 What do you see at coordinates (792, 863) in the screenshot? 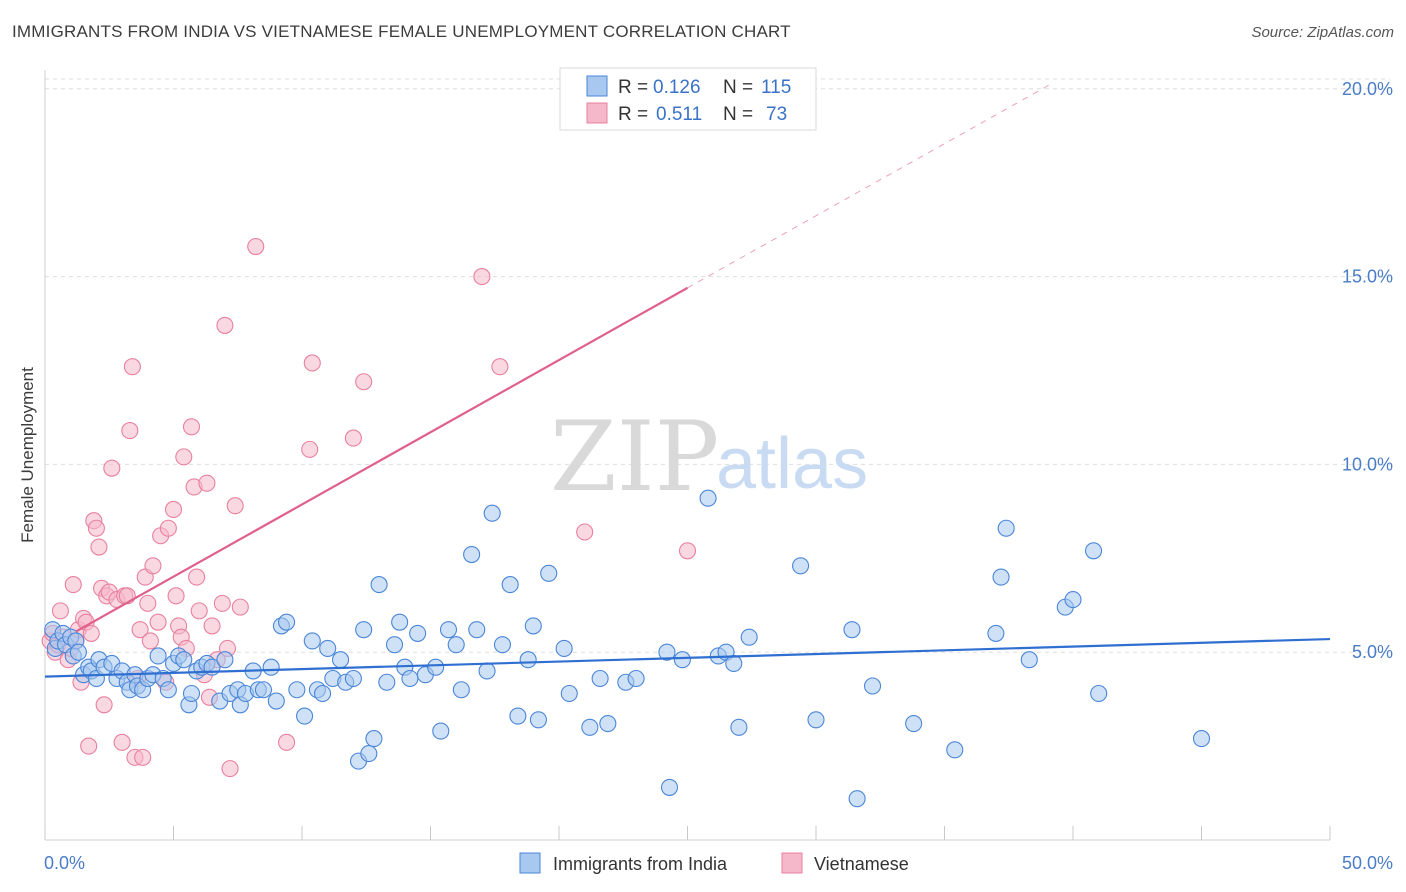
I see `bottom-legend-swatch-vietnamese` at bounding box center [792, 863].